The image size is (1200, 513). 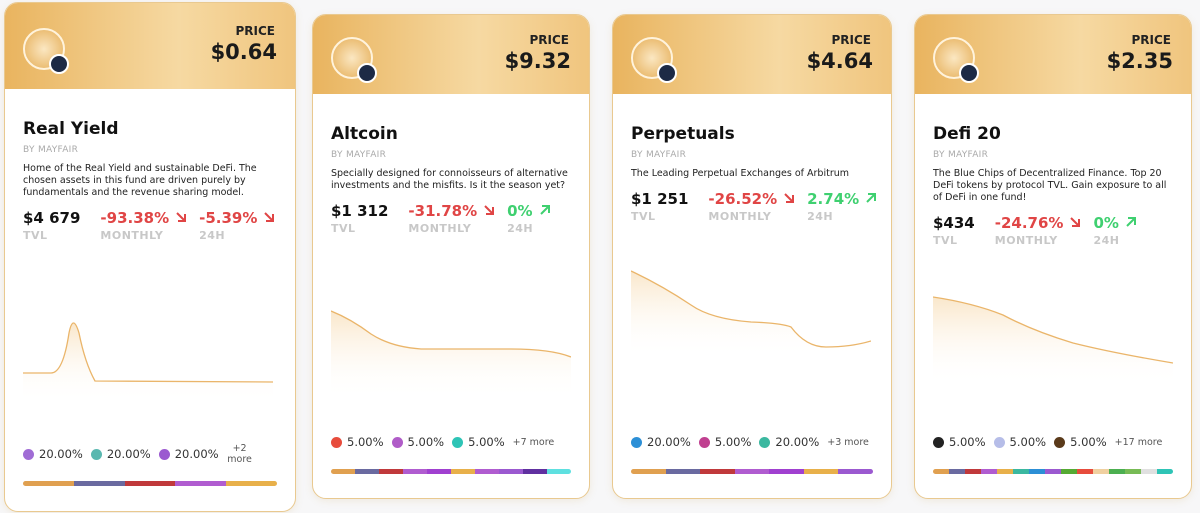 What do you see at coordinates (848, 442) in the screenshot?
I see `more-assets: +3 more` at bounding box center [848, 442].